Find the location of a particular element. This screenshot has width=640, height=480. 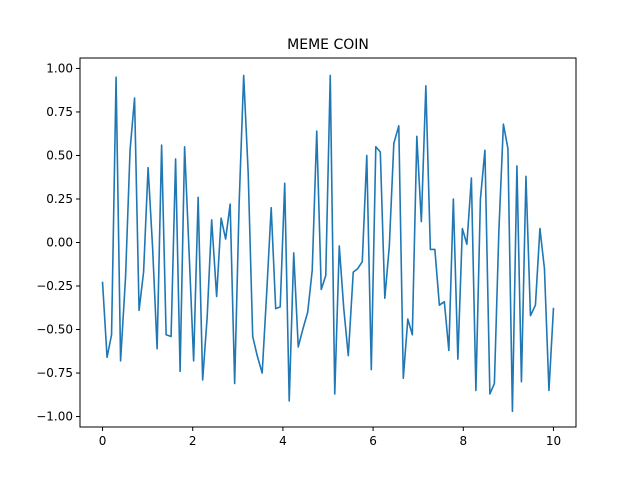

y-tick-label: 1.00 is located at coordinates (59, 68).